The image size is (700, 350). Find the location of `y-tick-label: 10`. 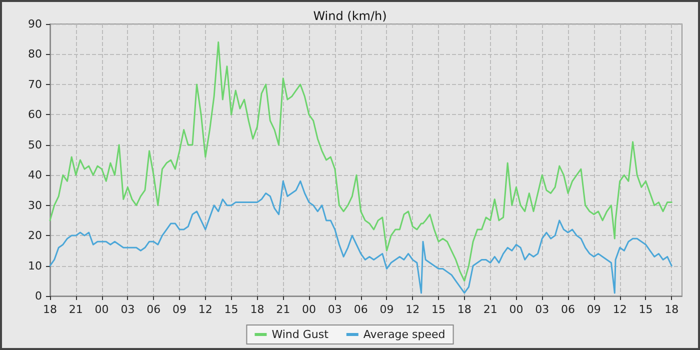

y-tick-label: 10 is located at coordinates (35, 265).